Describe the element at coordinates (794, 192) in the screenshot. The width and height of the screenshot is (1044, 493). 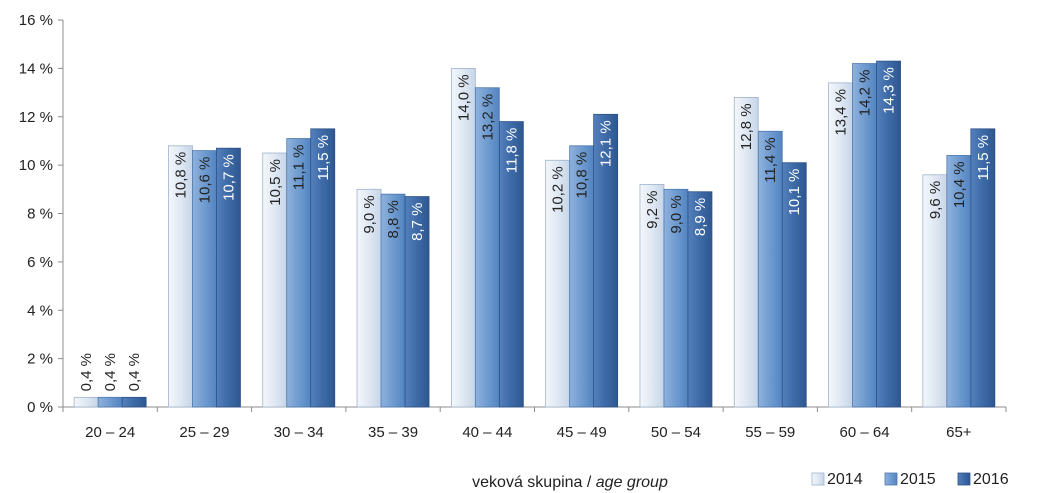
I see `data-label: 10,1 %` at that location.